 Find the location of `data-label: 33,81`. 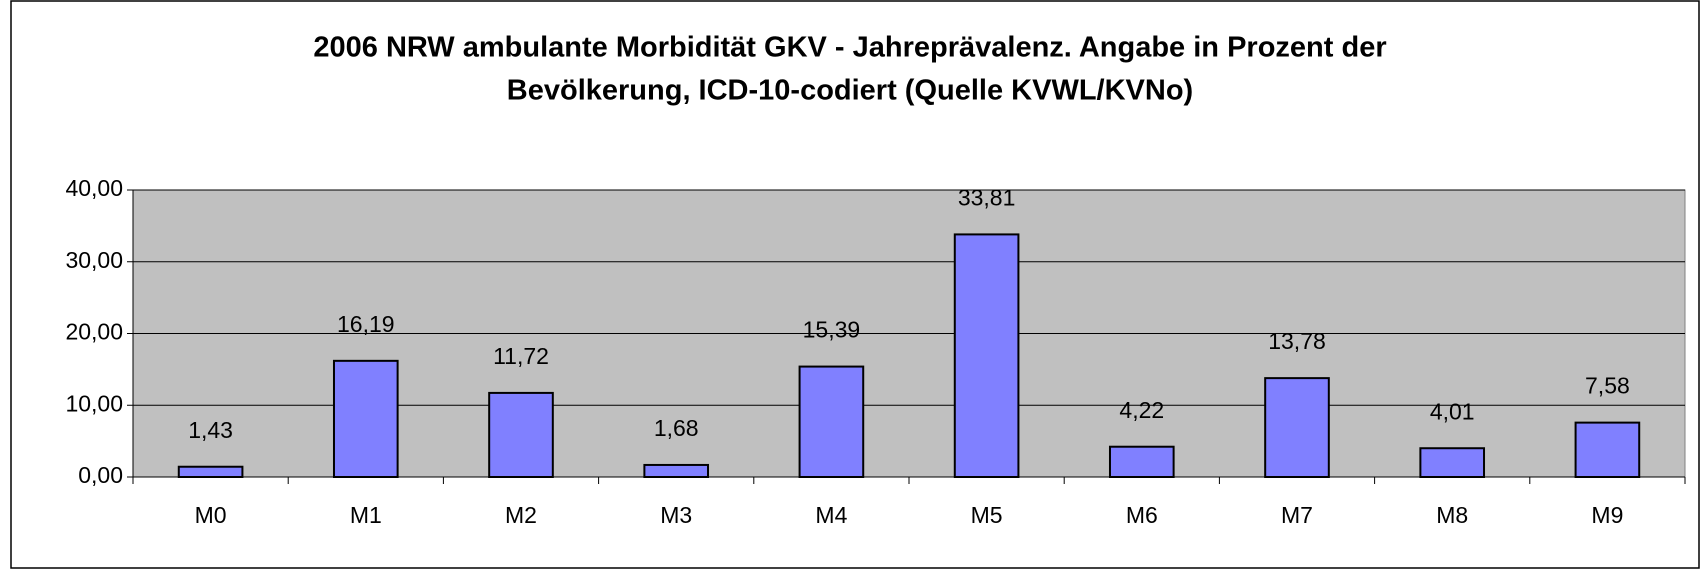

data-label: 33,81 is located at coordinates (987, 197).